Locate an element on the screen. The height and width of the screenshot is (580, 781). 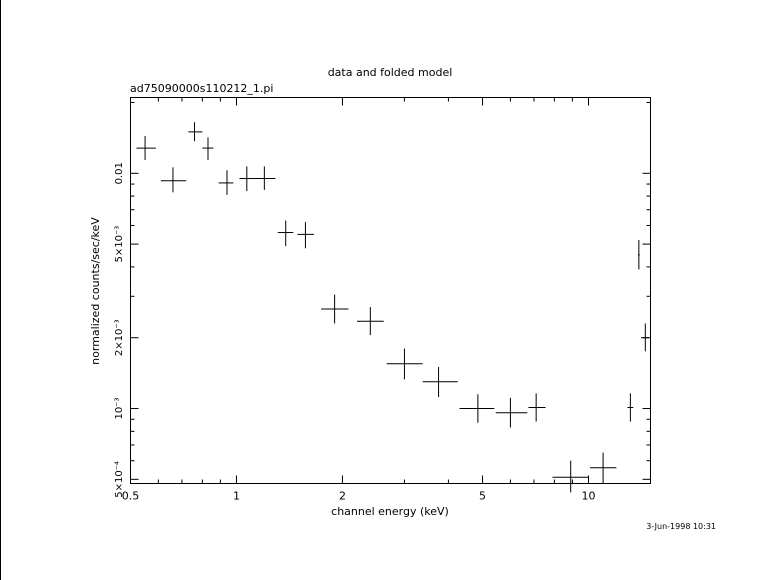
x-tick-label: 2 is located at coordinates (342, 496).